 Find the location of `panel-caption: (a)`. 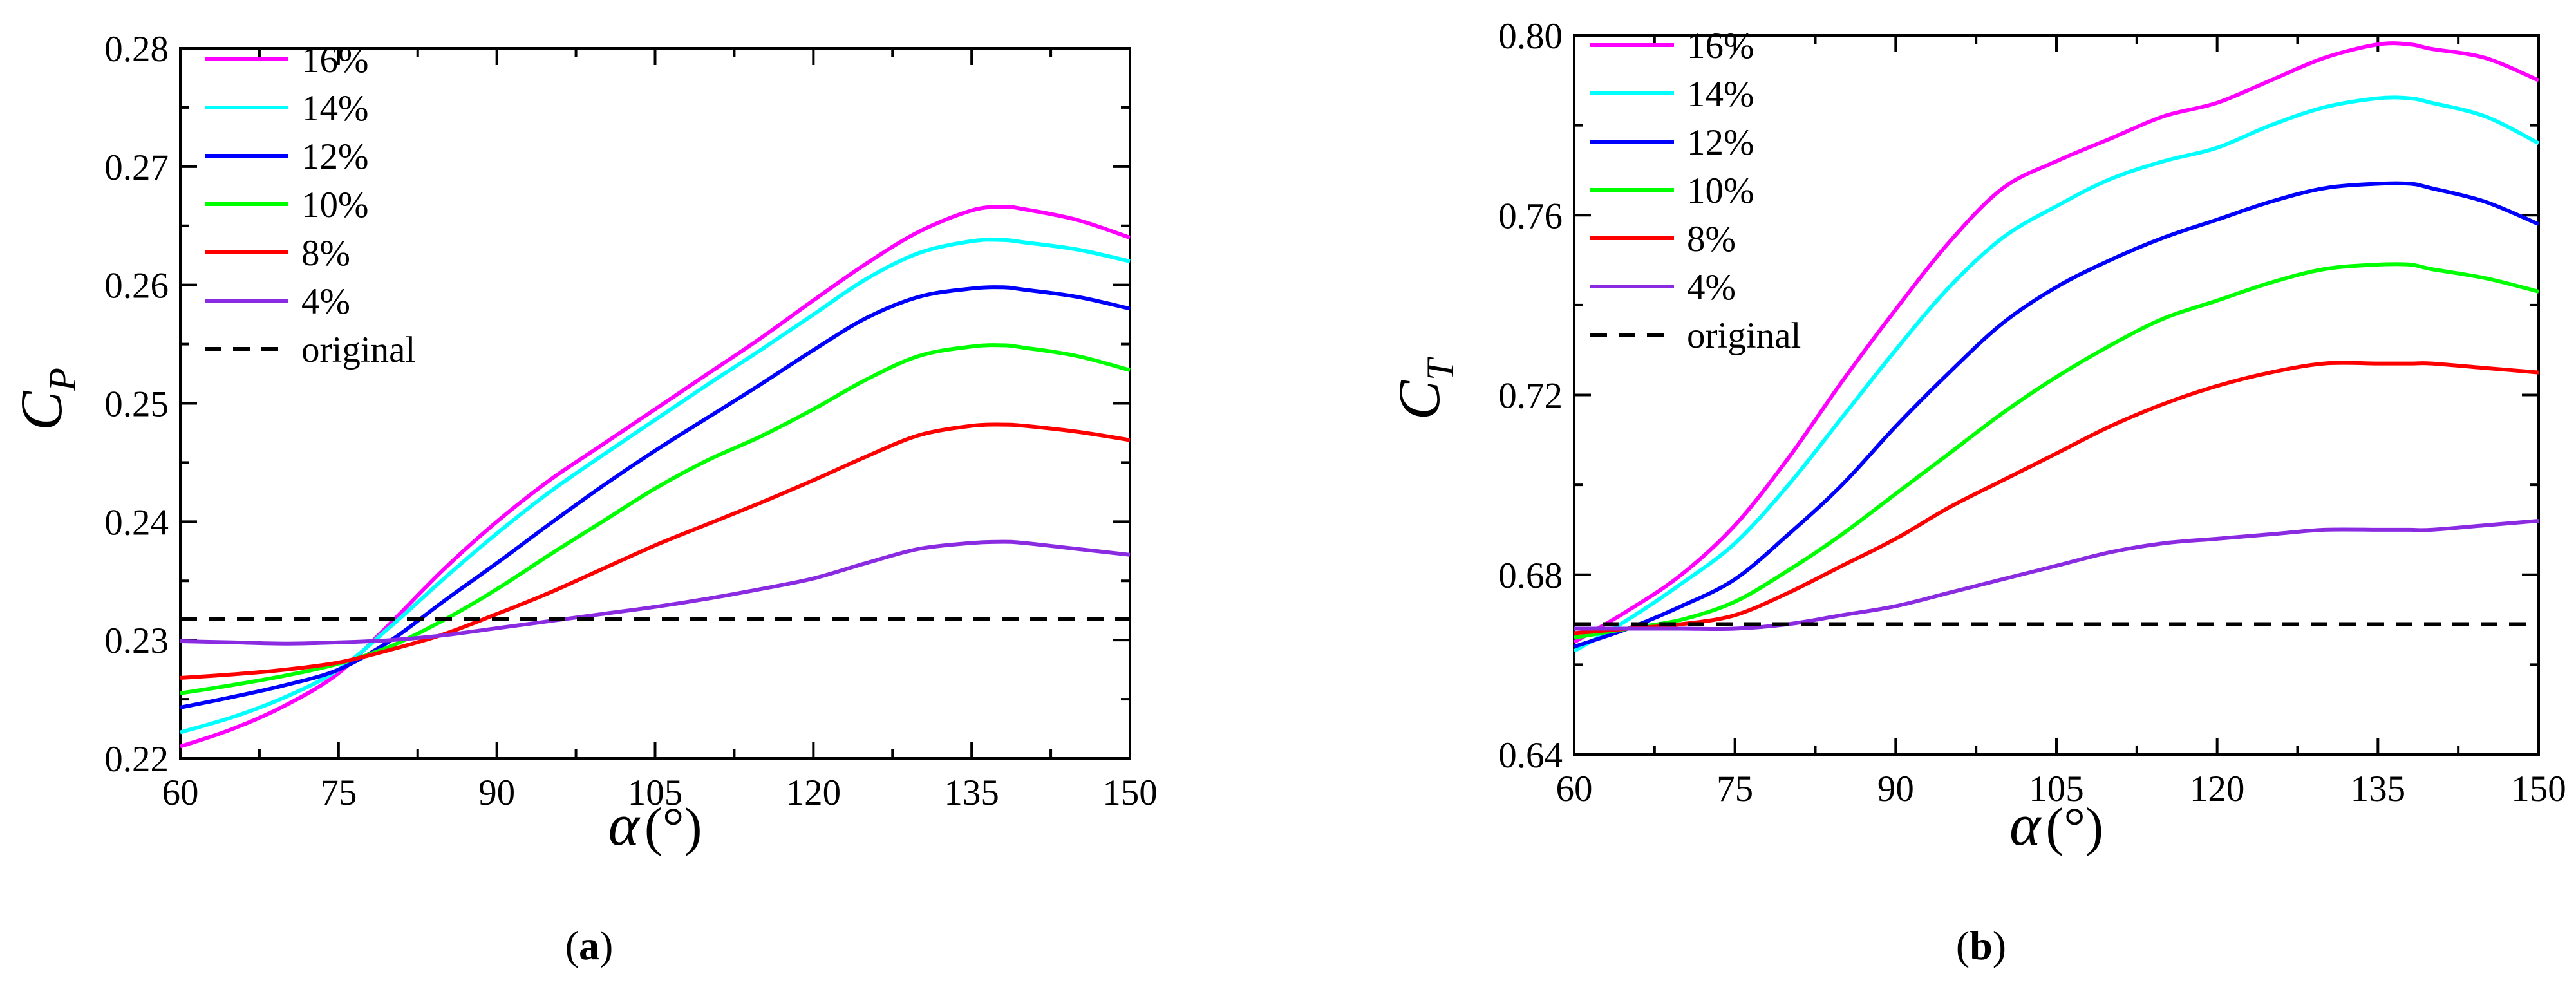

panel-caption: (a) is located at coordinates (589, 945).